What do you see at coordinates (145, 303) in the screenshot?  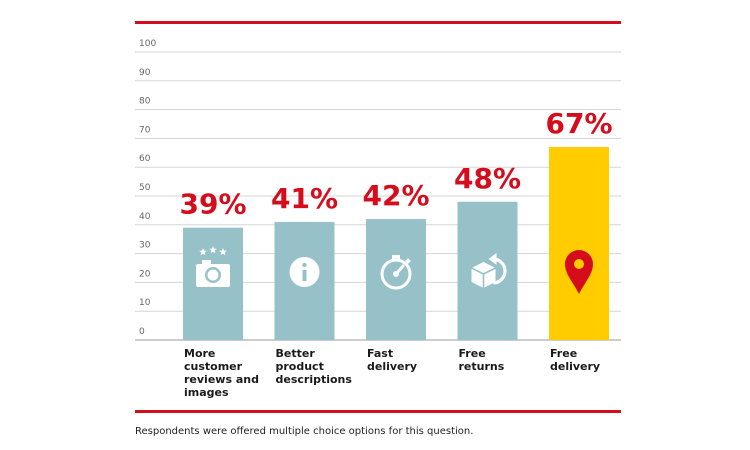 I see `y-tick-label: 10` at bounding box center [145, 303].